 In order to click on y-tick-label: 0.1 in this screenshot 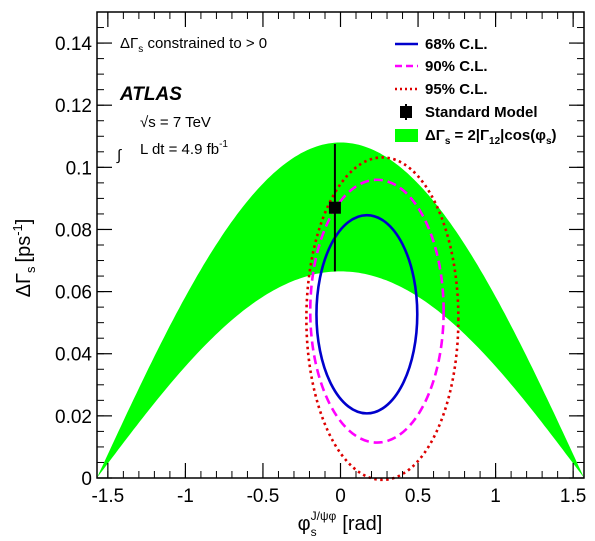, I will do `click(79, 168)`.